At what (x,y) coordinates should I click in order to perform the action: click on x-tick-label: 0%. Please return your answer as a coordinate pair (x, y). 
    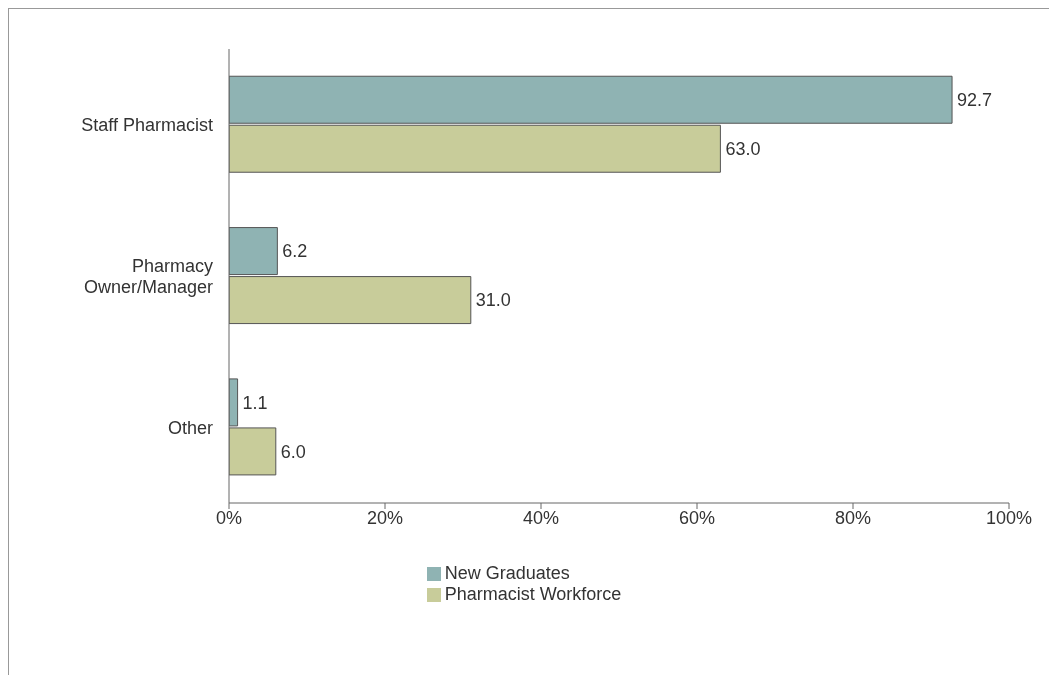
    Looking at the image, I should click on (229, 517).